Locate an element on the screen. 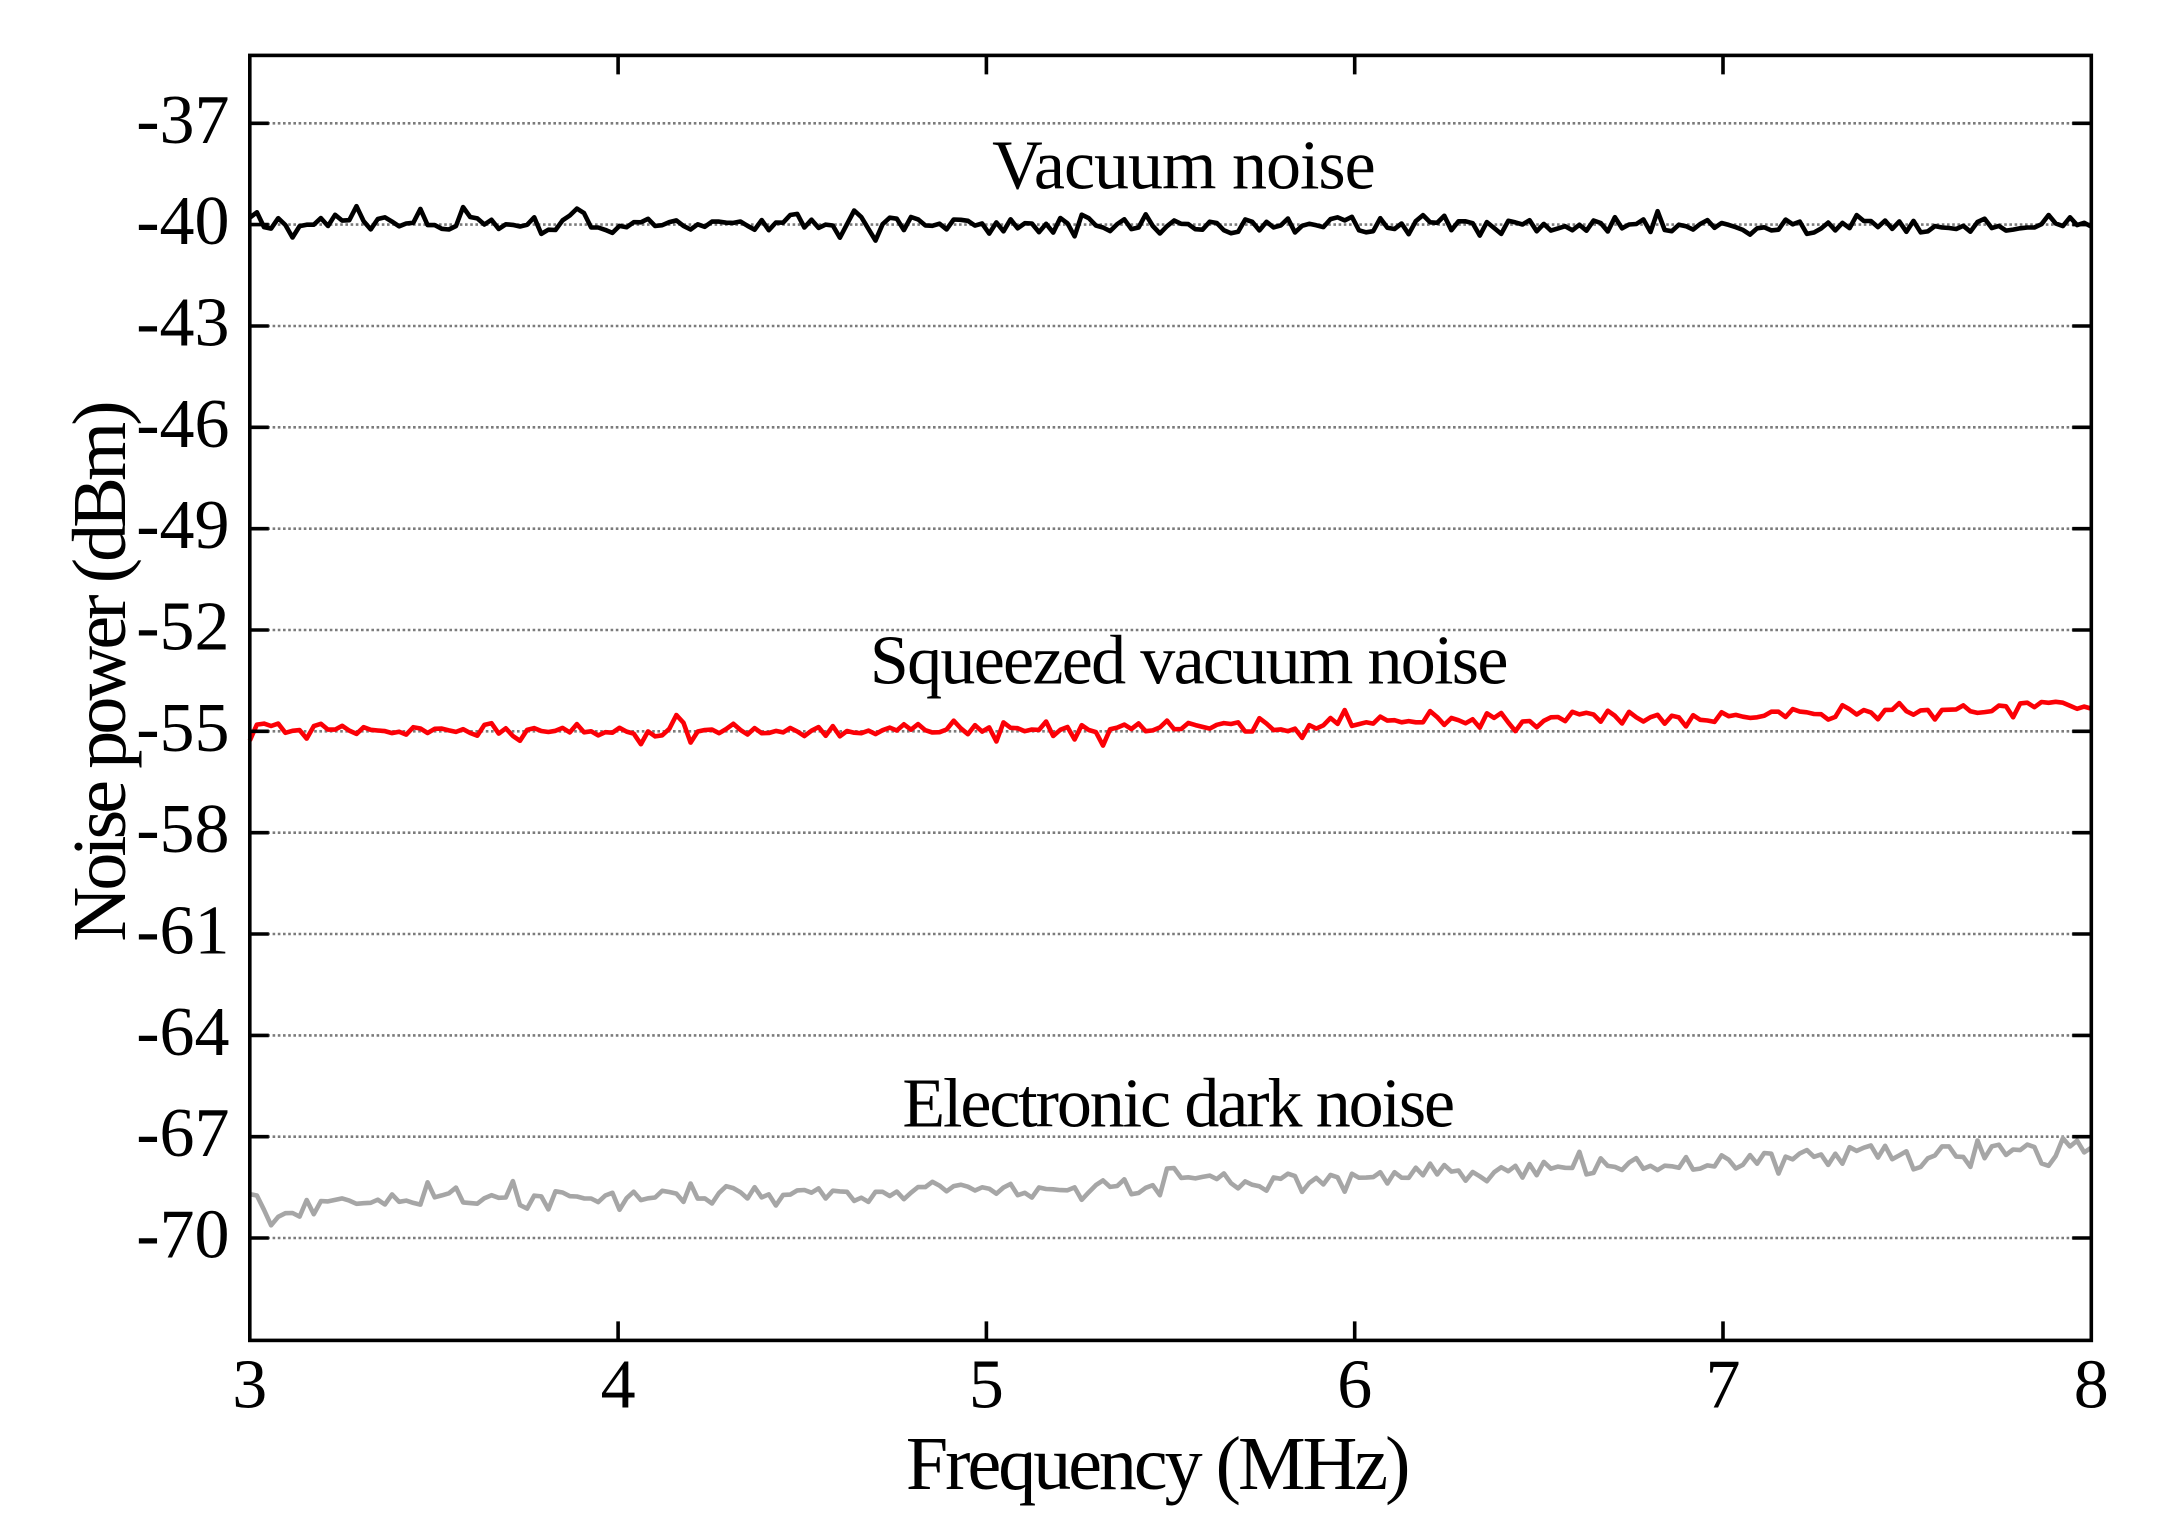 The image size is (2170, 1514). svg-text: -37 is located at coordinates (182, 120).